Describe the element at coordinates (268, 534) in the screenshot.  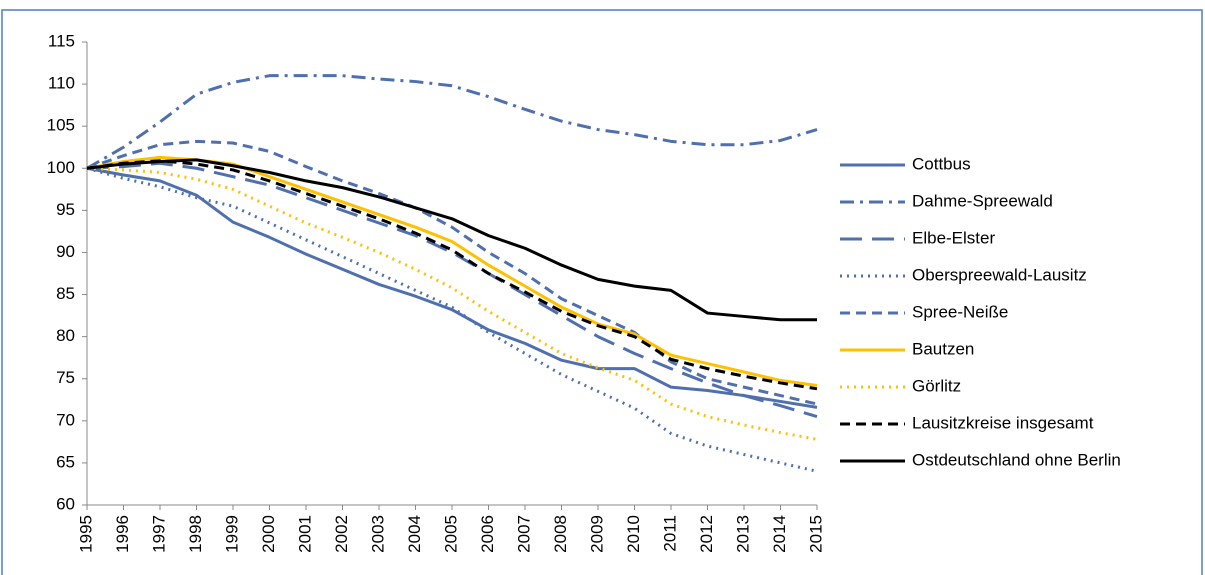
I see `x-tick-label: 2000` at that location.